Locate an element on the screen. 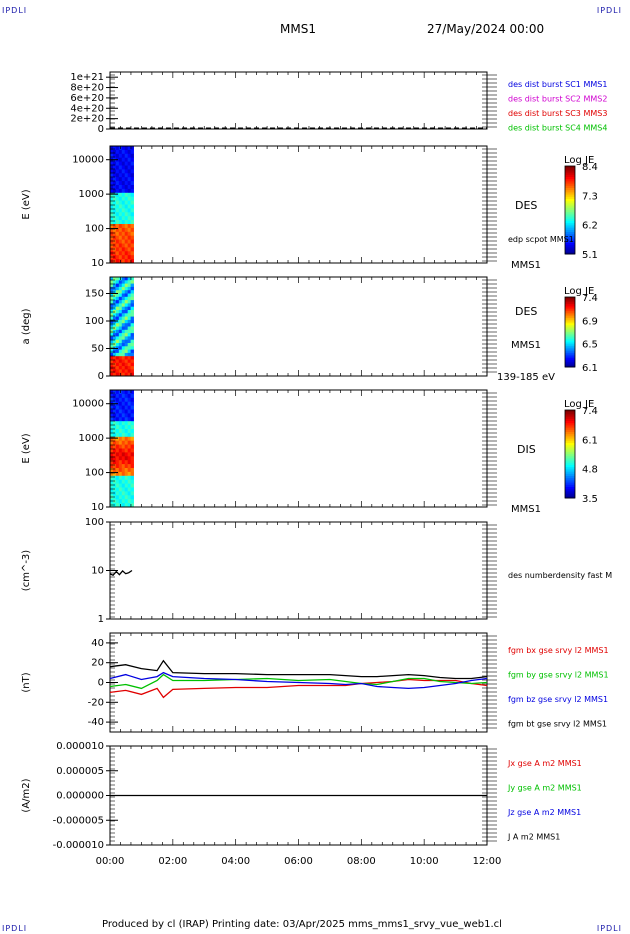  panel-side-label: DIS is located at coordinates (526, 449).